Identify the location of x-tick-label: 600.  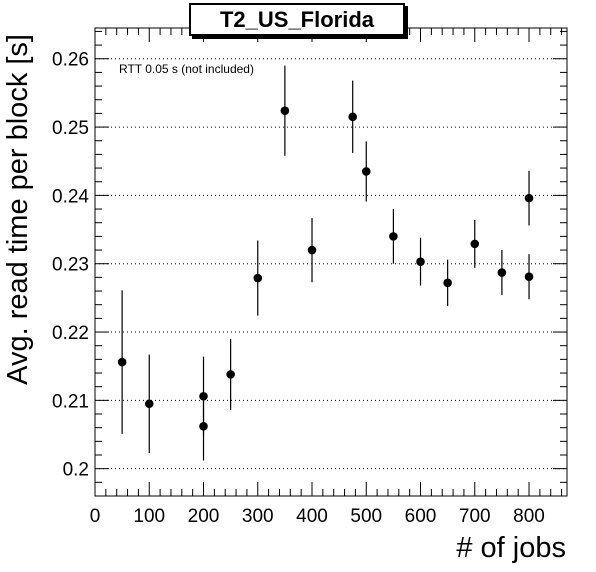
(421, 516).